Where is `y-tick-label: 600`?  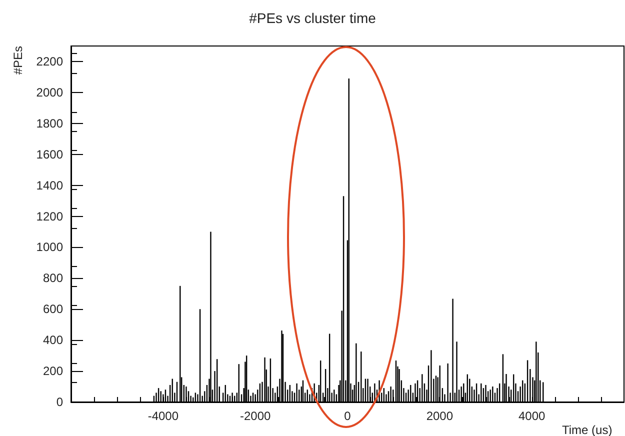 y-tick-label: 600 is located at coordinates (53, 309).